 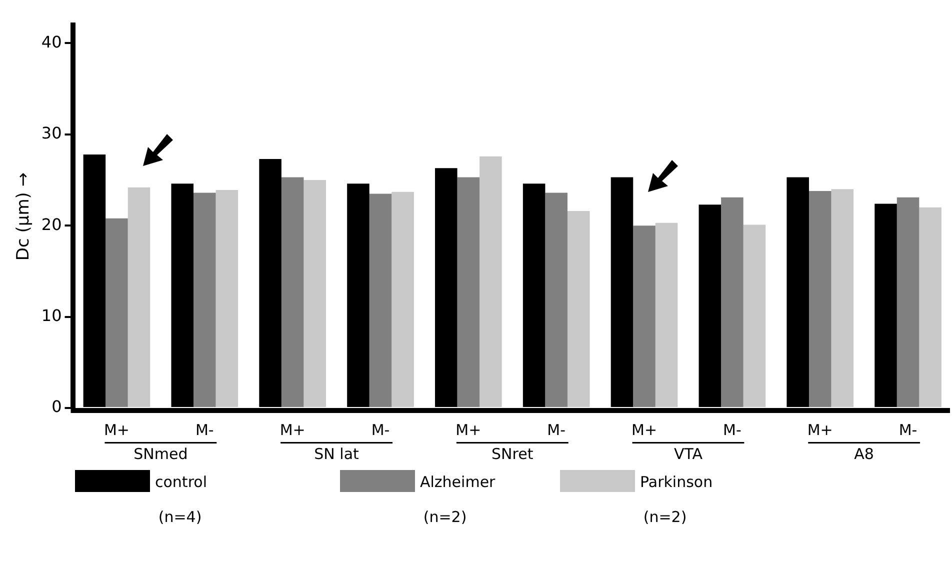 What do you see at coordinates (51, 315) in the screenshot?
I see `y-tick-label: 10` at bounding box center [51, 315].